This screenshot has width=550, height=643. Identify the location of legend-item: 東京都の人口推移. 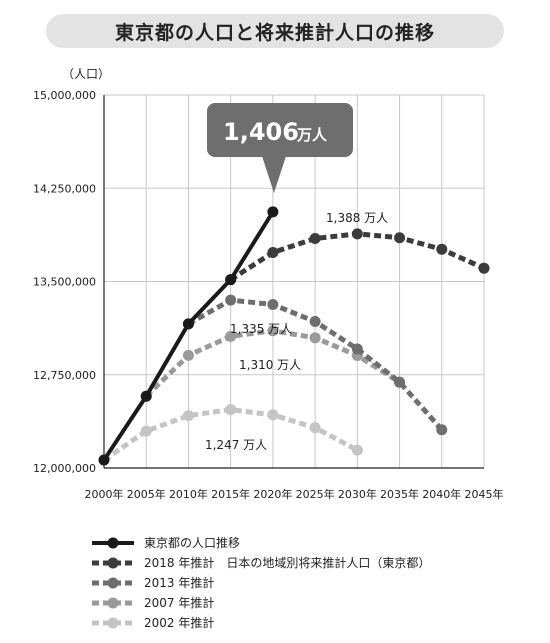
(166, 543).